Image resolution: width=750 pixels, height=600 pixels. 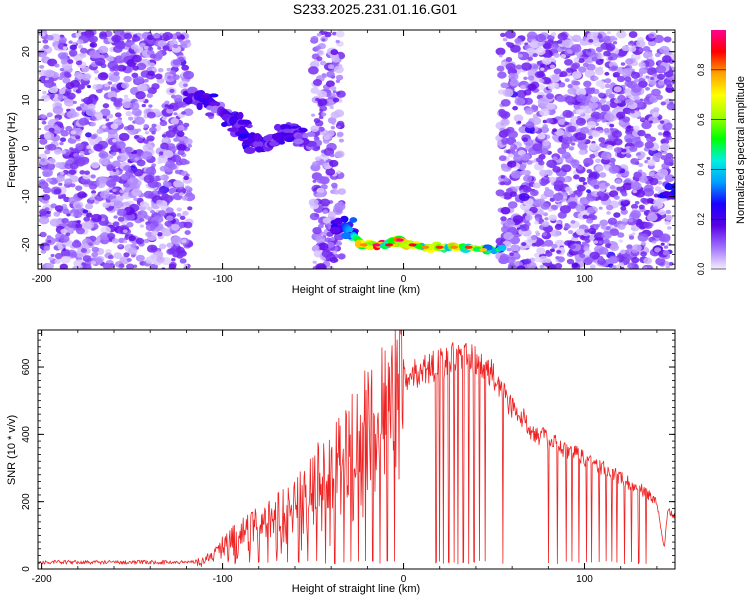 What do you see at coordinates (454, 247) in the screenshot?
I see `signal-peak` at bounding box center [454, 247].